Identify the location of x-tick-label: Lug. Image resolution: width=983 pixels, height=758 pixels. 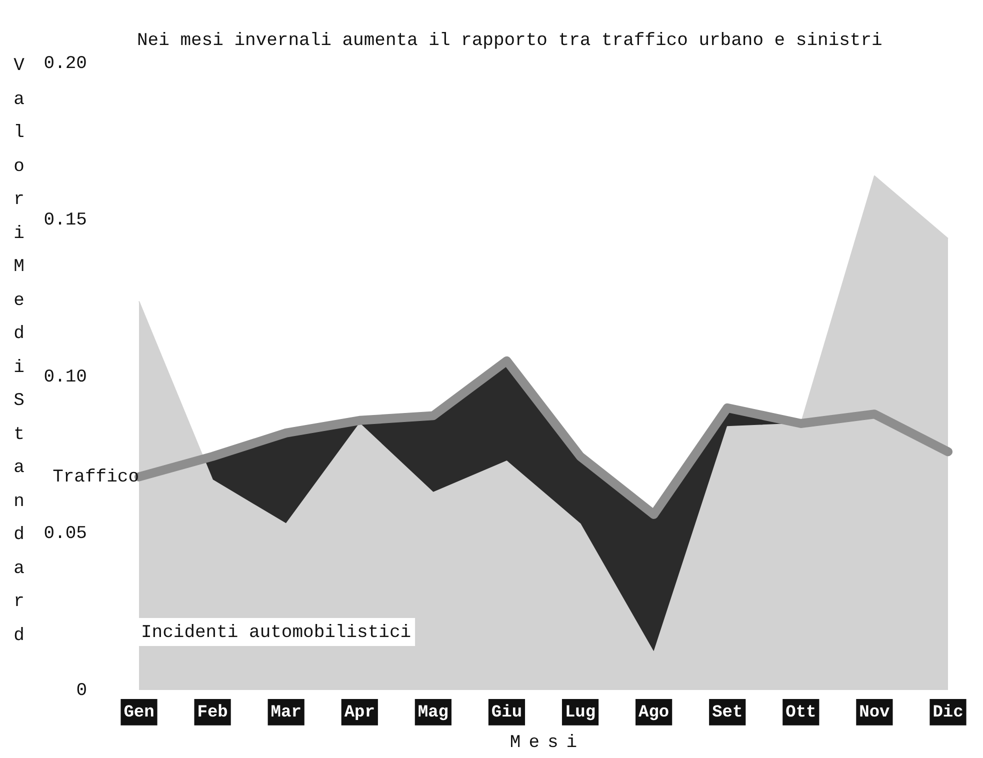
(580, 712).